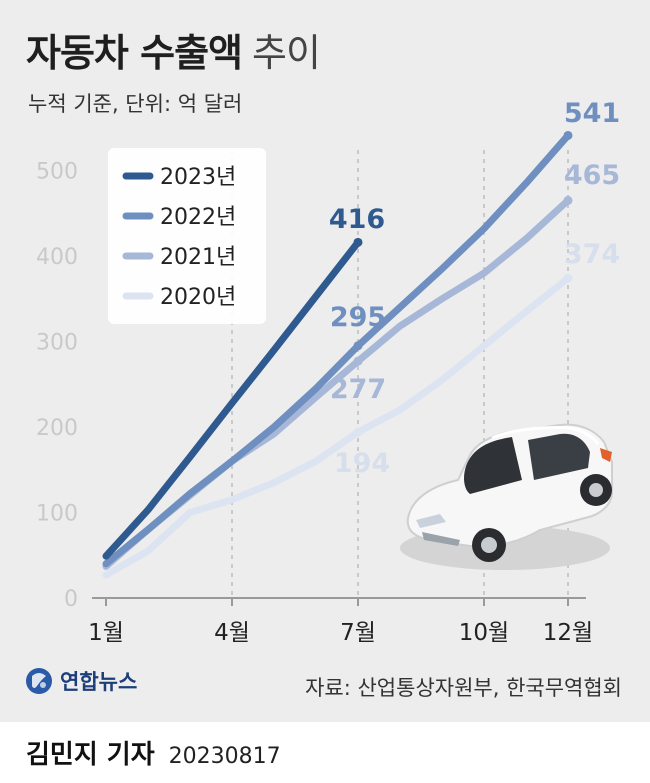 Image resolution: width=650 pixels, height=783 pixels. What do you see at coordinates (198, 257) in the screenshot?
I see `legend-label: 2021년` at bounding box center [198, 257].